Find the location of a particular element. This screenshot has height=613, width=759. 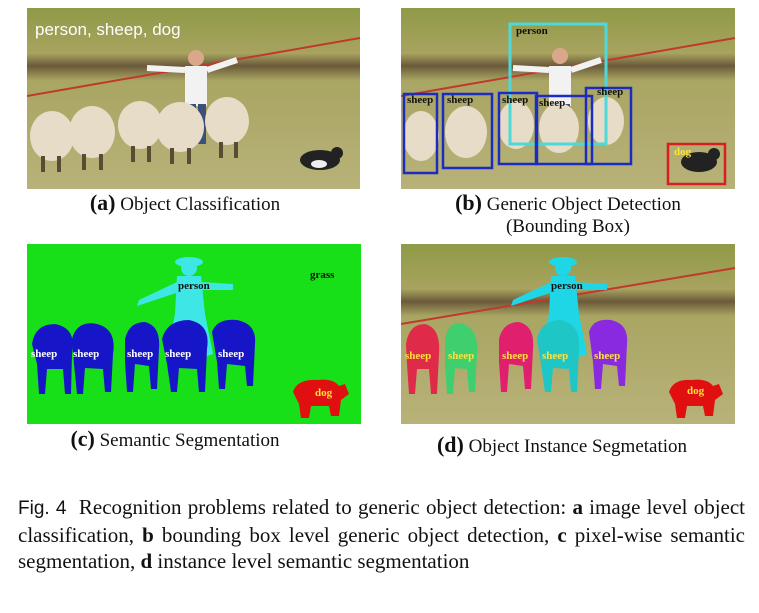

caption-c: (c) Semantic Segmentation is located at coordinates (175, 440).